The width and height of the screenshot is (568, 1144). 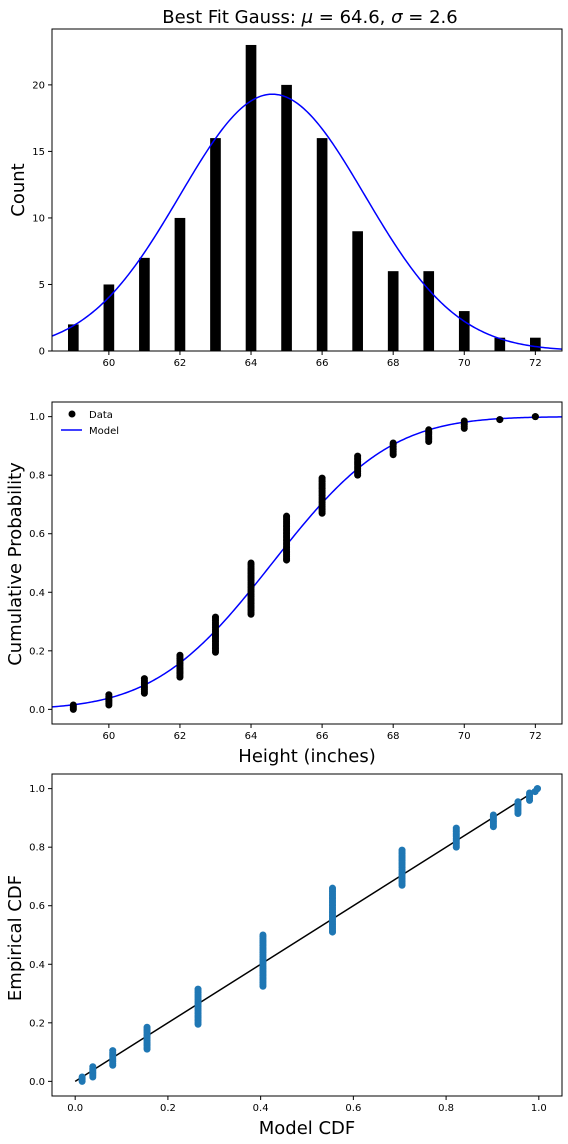 I want to click on histogram-x-tick-label: 72, so click(x=535, y=363).